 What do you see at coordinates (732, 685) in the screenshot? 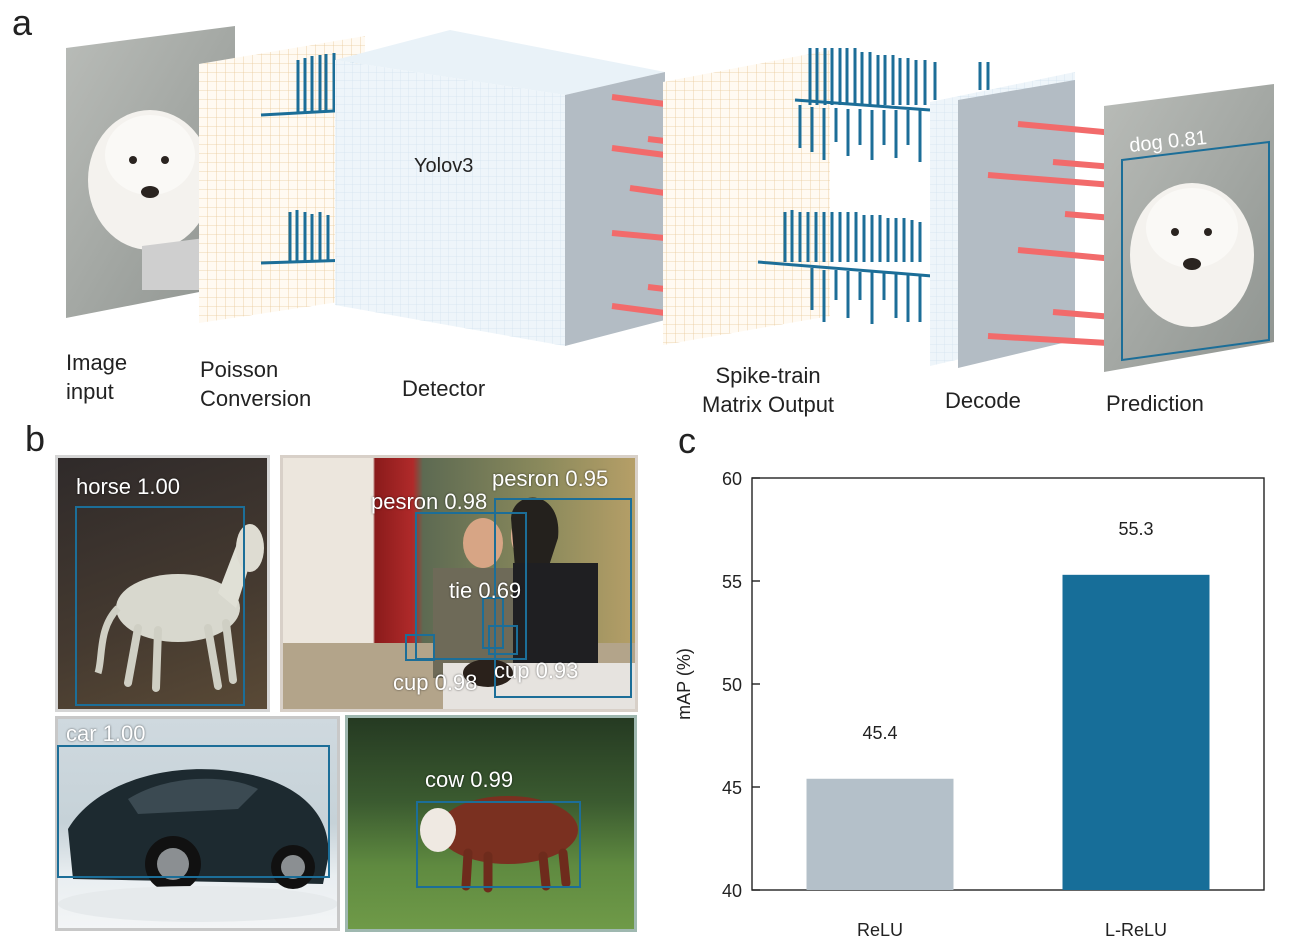
I see `y-tick-label: 50` at bounding box center [732, 685].